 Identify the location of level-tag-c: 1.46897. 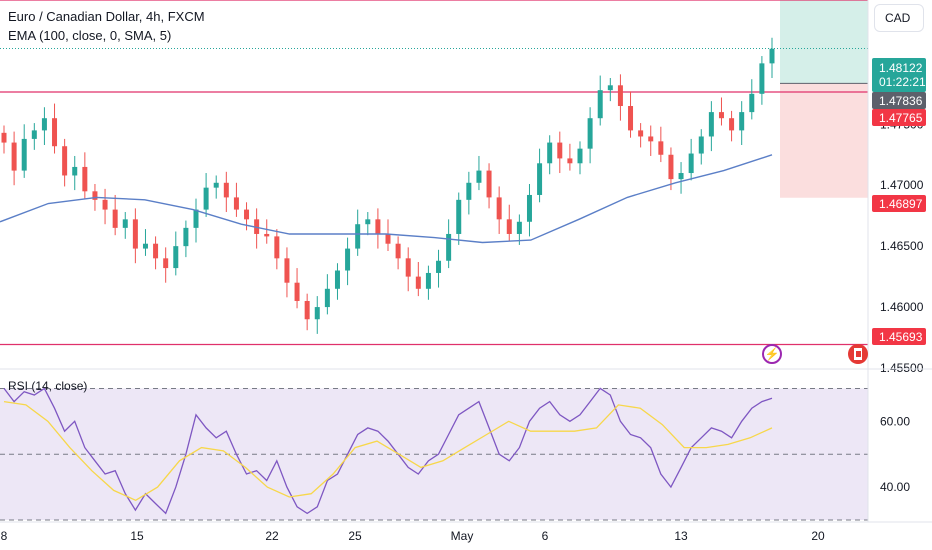
(899, 203).